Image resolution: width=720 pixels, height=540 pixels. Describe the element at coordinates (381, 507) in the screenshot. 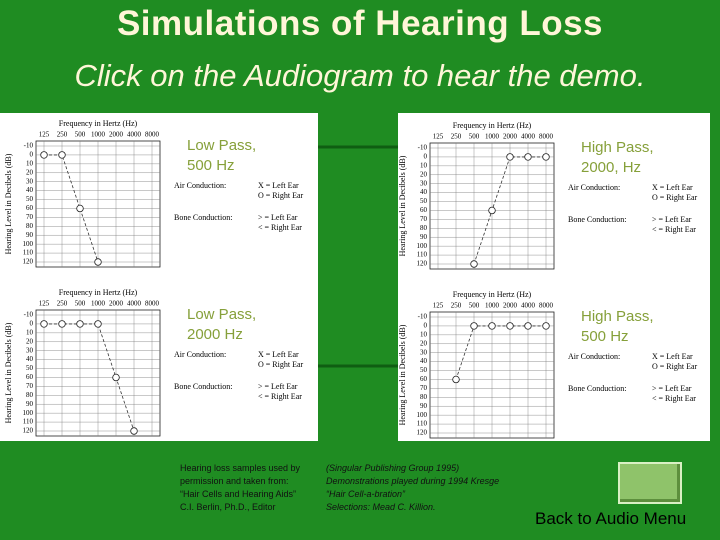

I see `footer-line: Selections: Mead C. Killion.` at that location.